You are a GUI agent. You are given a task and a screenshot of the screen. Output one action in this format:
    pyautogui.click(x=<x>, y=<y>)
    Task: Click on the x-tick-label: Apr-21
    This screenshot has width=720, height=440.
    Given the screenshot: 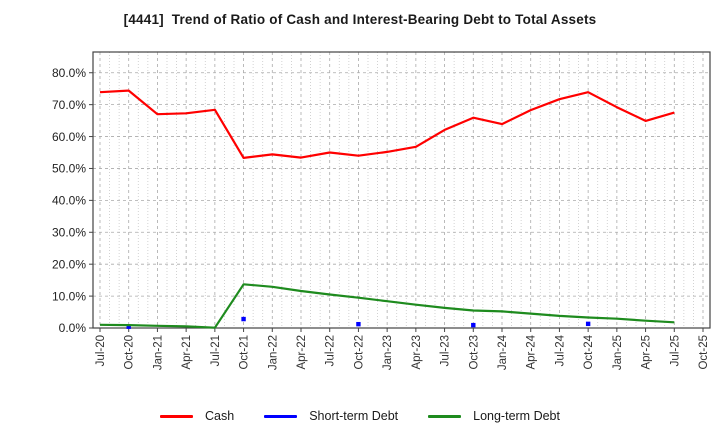 What is the action you would take?
    pyautogui.click(x=187, y=352)
    